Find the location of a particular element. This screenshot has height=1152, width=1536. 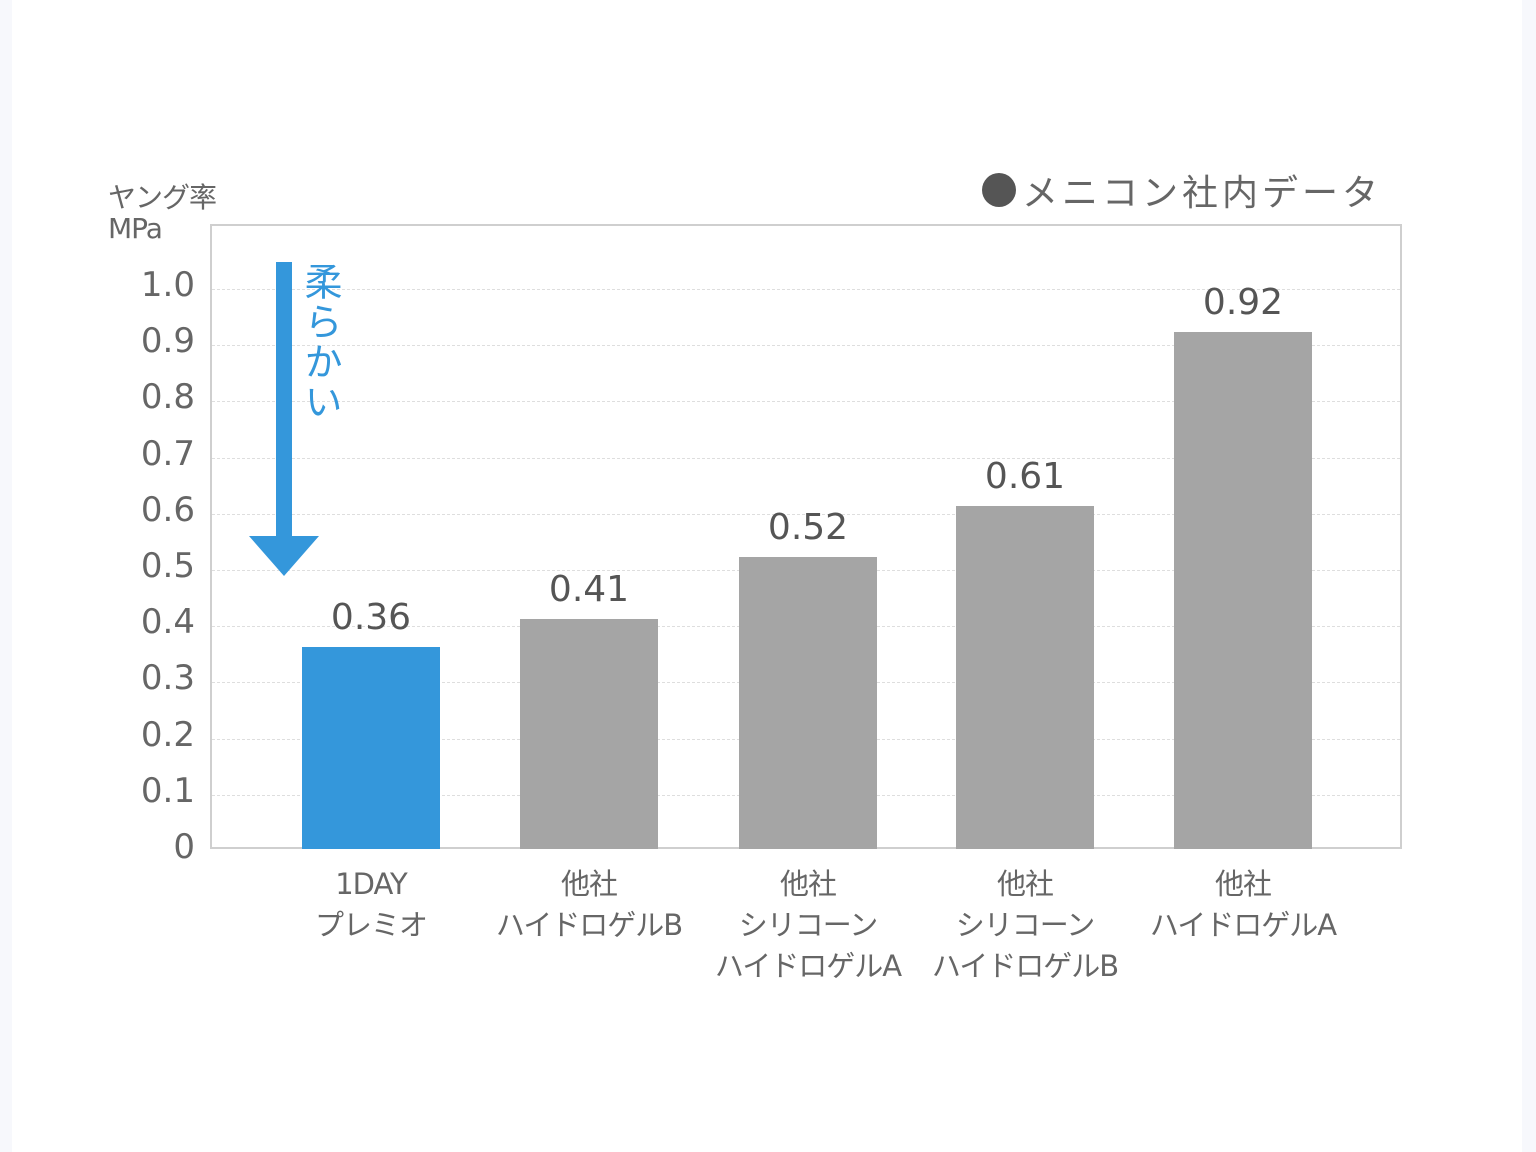

x-category-label-line: 1DAY is located at coordinates (371, 884).